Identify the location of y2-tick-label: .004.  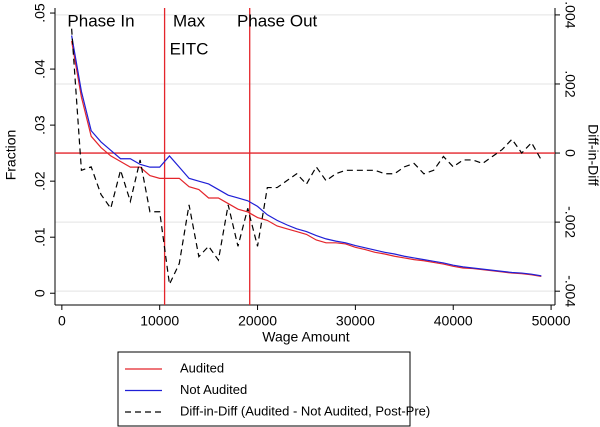
(570, 14).